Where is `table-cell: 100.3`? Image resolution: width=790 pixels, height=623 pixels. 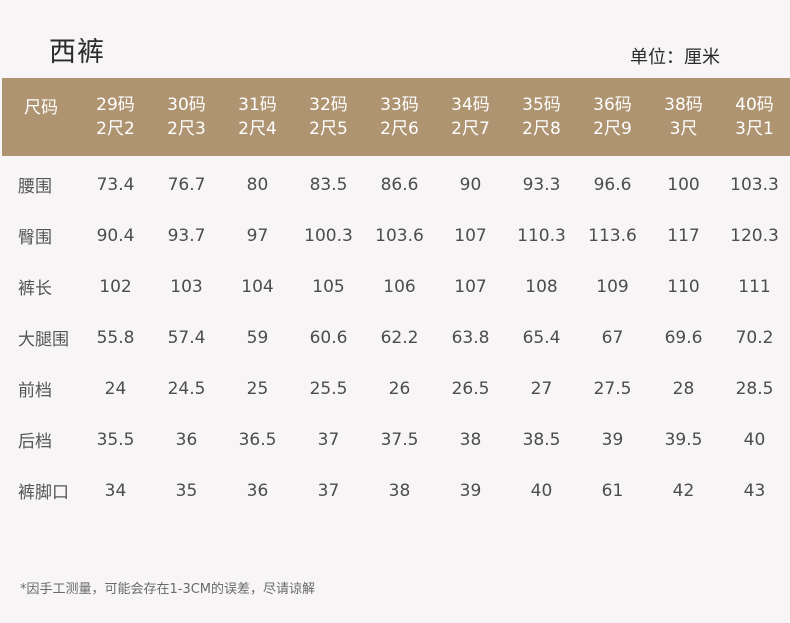 table-cell: 100.3 is located at coordinates (328, 235).